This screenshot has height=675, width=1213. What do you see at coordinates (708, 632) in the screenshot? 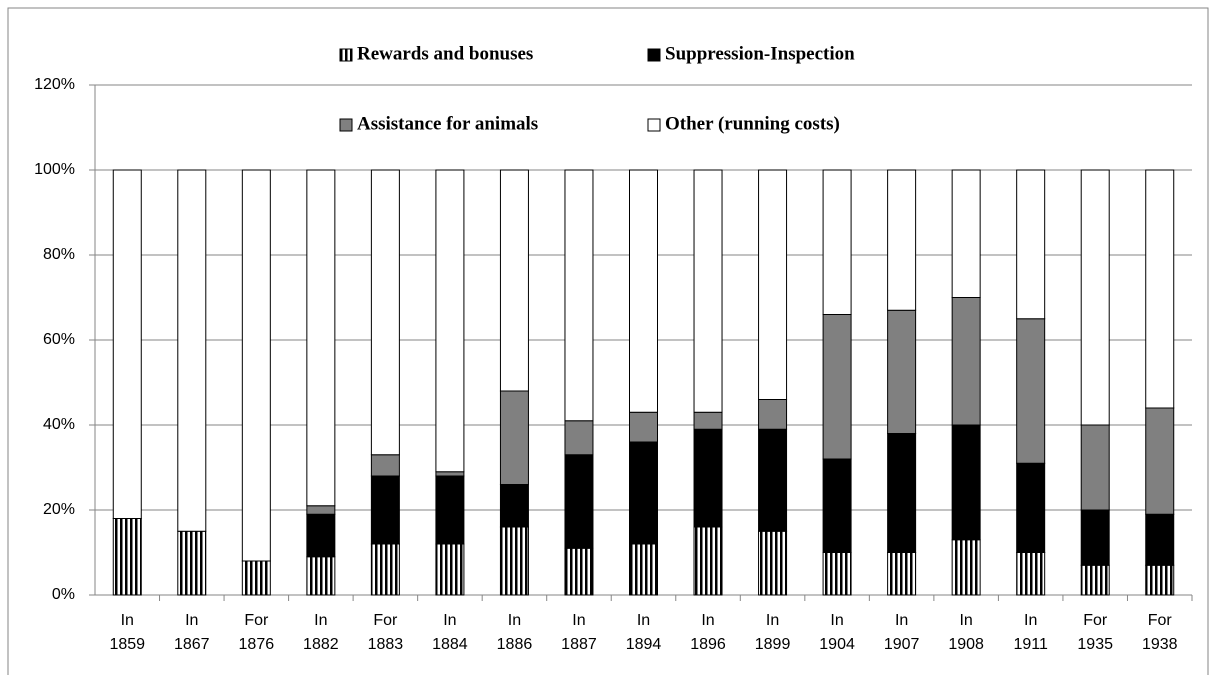
I see `x-tick-label: In 1896` at bounding box center [708, 632].